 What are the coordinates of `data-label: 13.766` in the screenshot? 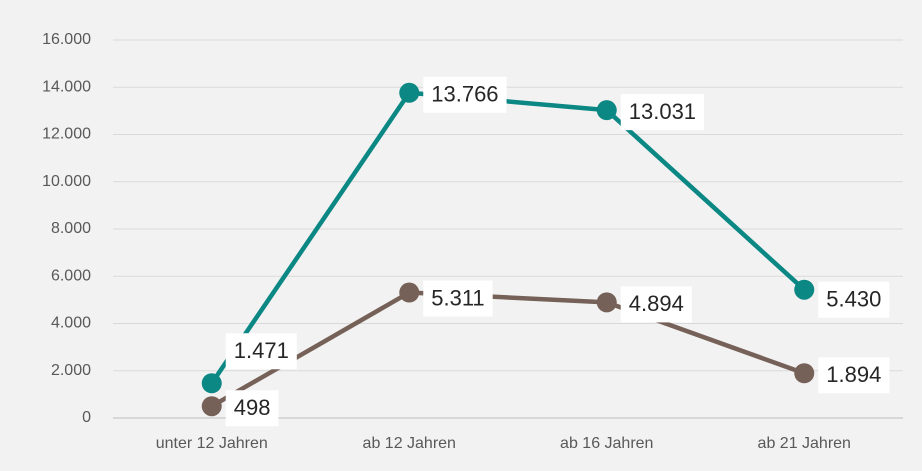 It's located at (464, 94).